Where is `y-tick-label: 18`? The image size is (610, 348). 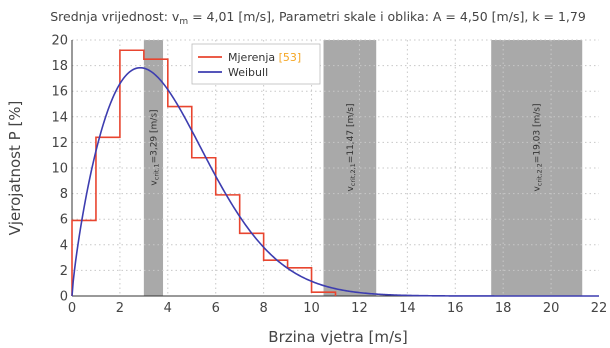 y-tick-label: 18 is located at coordinates (59, 66).